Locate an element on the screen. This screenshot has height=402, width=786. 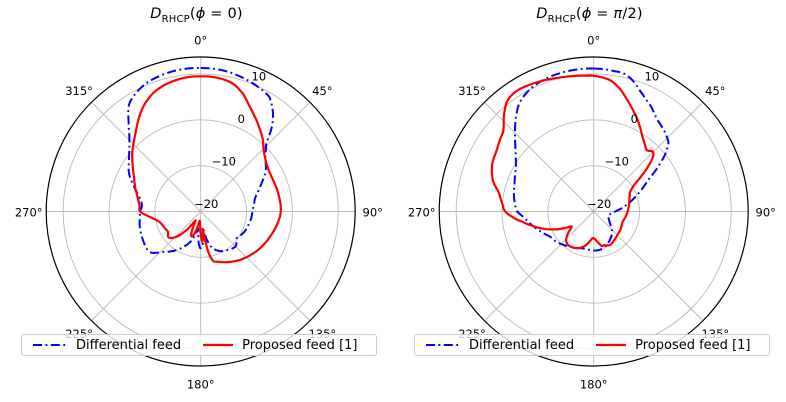
plot-title-phi0: DRHCP(ϕ = 0) is located at coordinates (196, 15).